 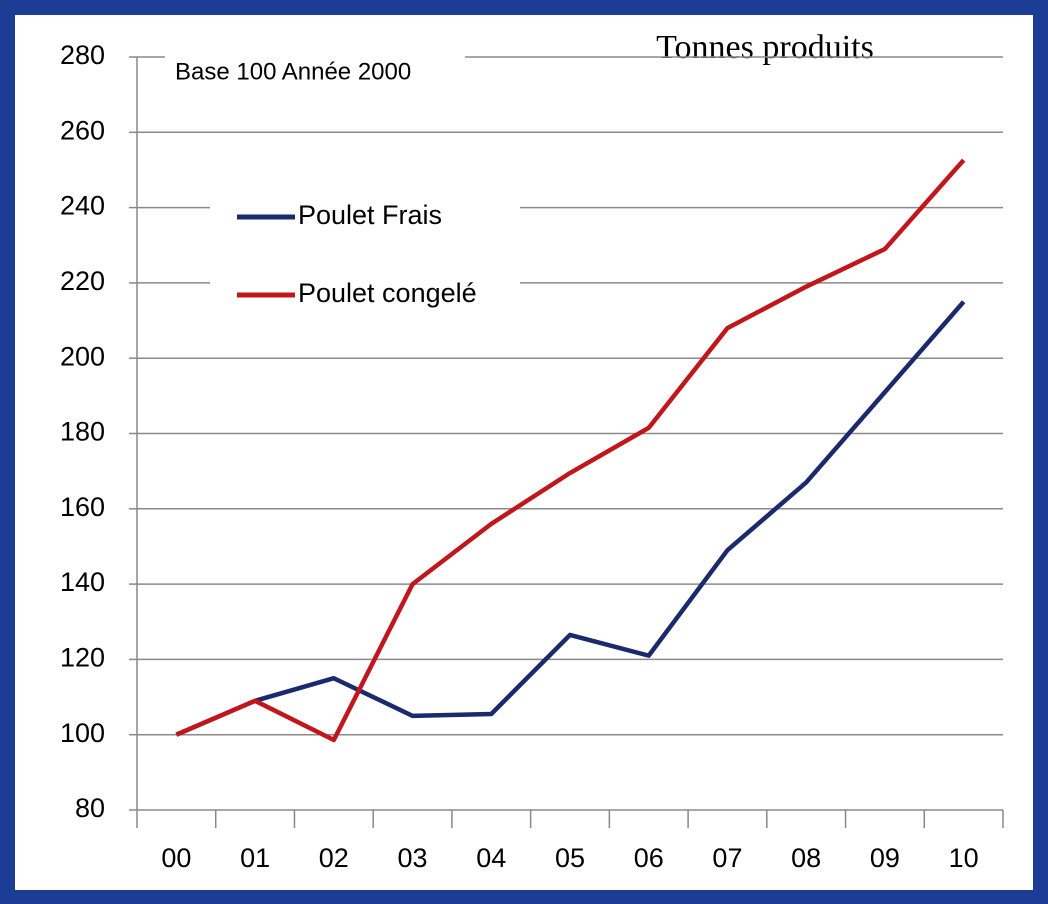 I want to click on x-tick-label: 07, so click(x=727, y=858).